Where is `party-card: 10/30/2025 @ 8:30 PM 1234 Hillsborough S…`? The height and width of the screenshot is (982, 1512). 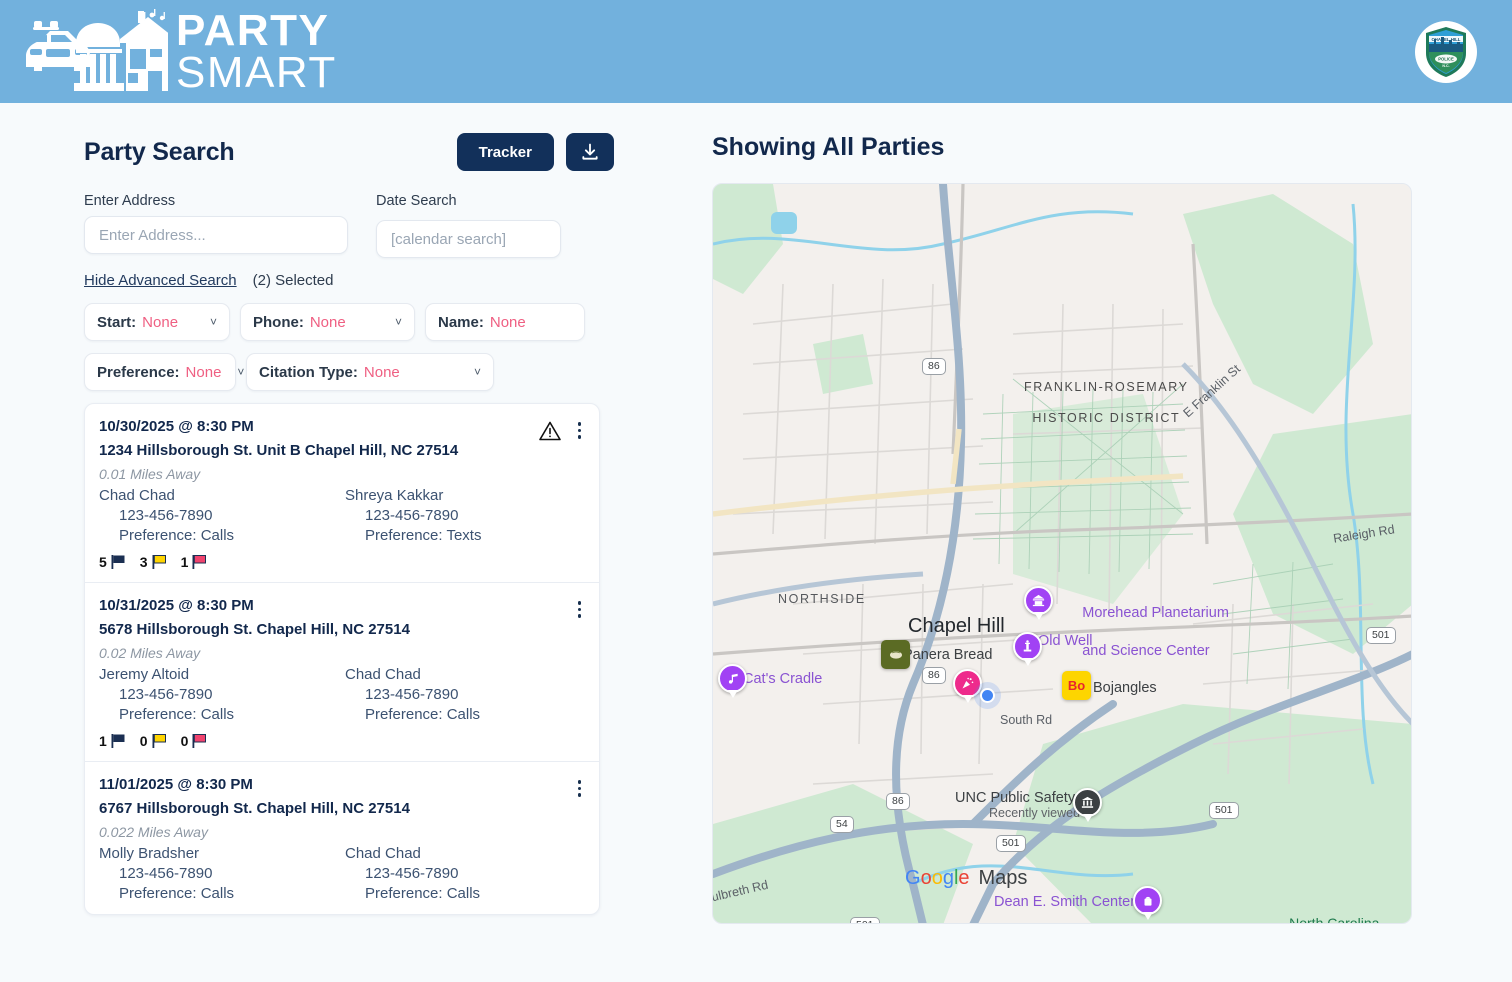
party-card: 10/30/2025 @ 8:30 PM 1234 Hillsborough S… is located at coordinates (342, 493).